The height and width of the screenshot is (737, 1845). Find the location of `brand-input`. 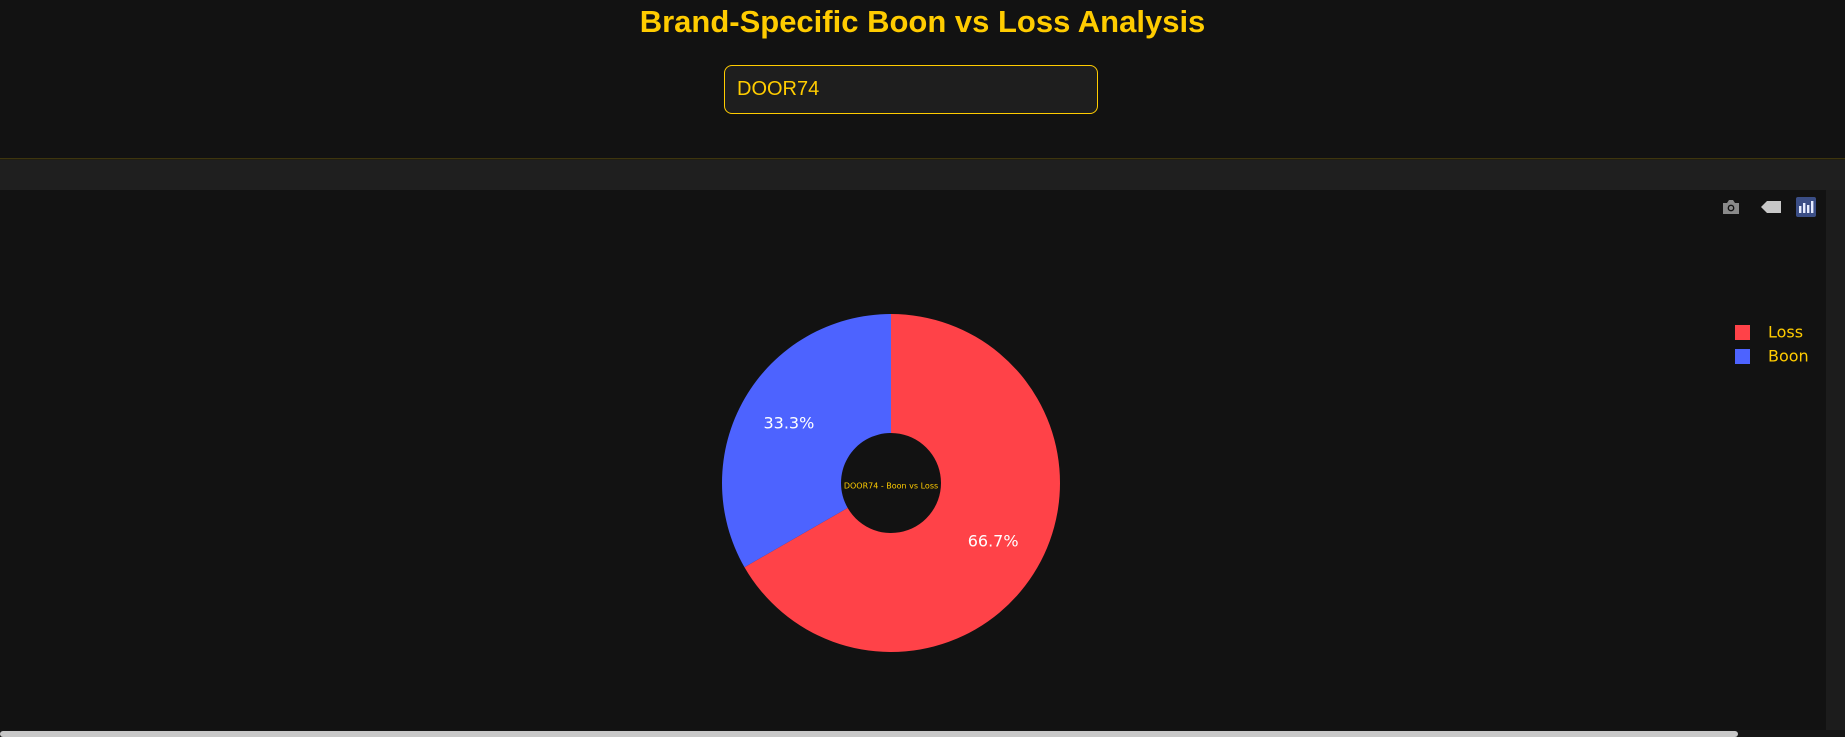

brand-input is located at coordinates (911, 89).